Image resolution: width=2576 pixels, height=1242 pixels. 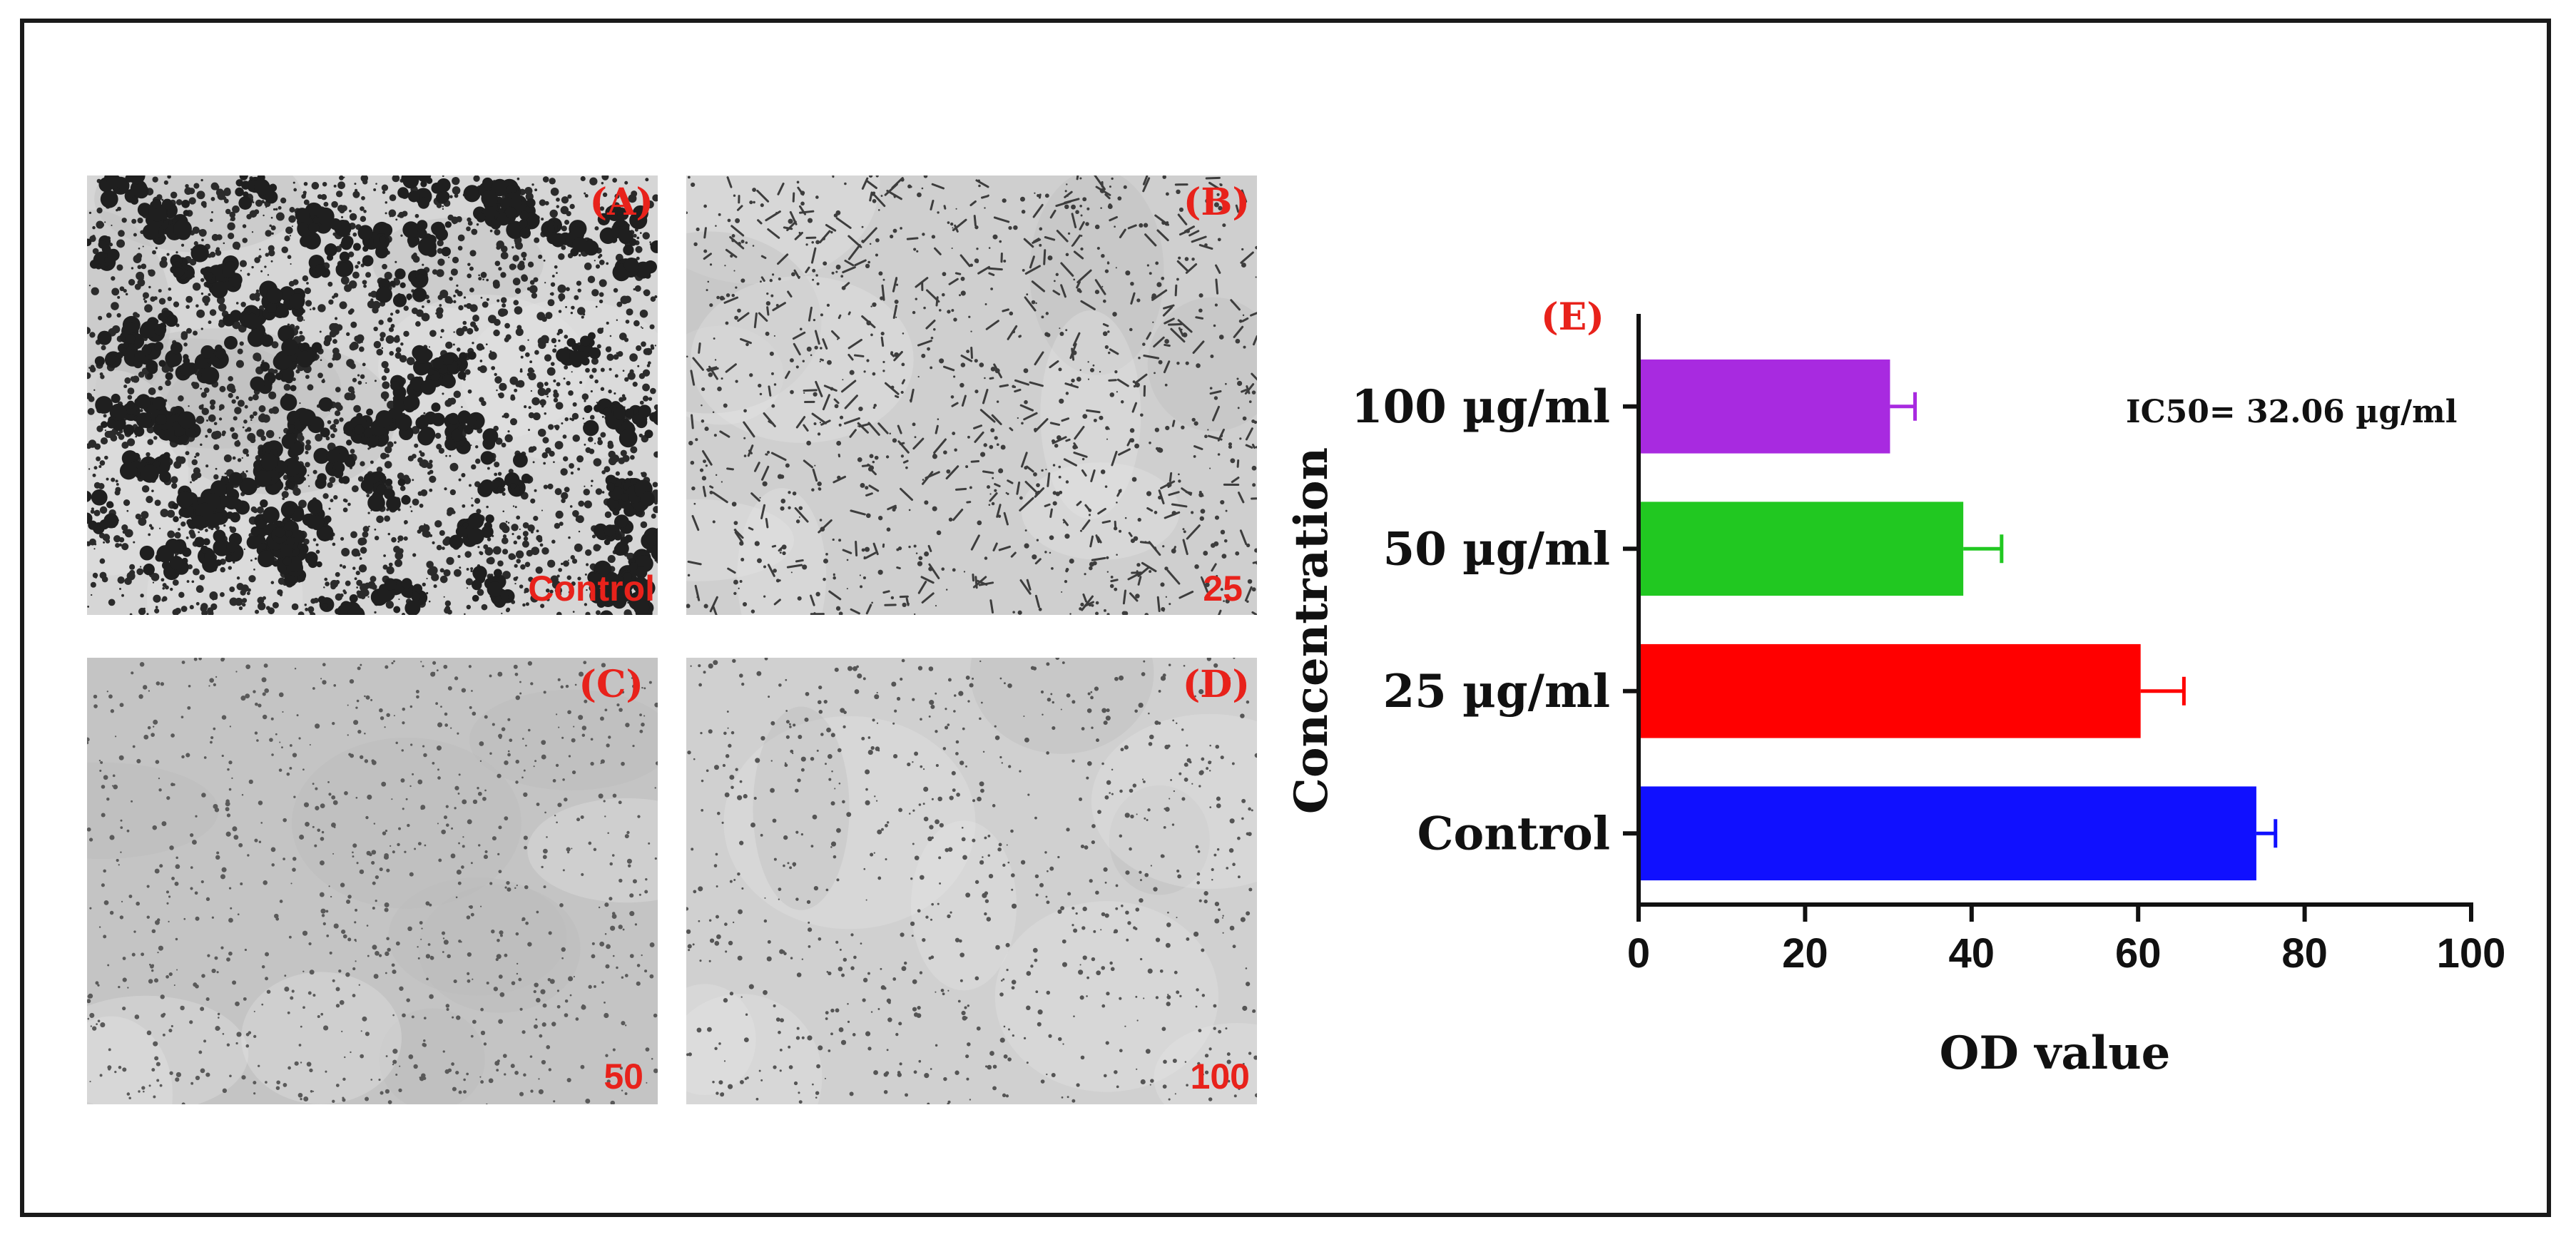 What do you see at coordinates (1216, 202) in the screenshot?
I see `panel-letter: (B)` at bounding box center [1216, 202].